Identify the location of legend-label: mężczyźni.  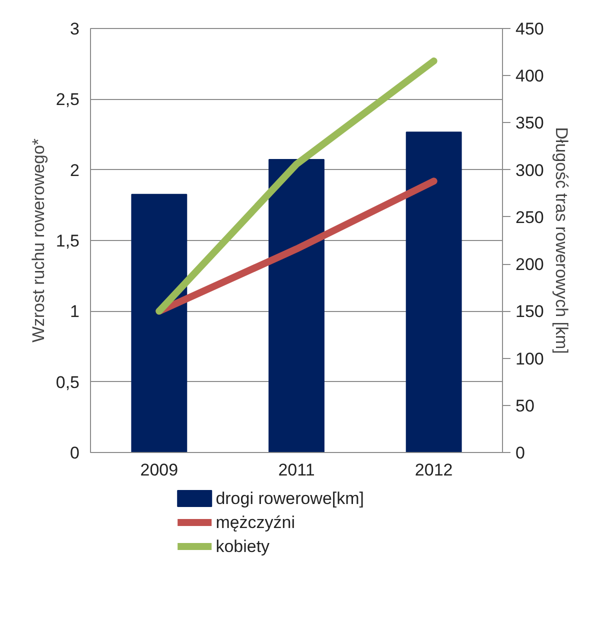
(256, 522).